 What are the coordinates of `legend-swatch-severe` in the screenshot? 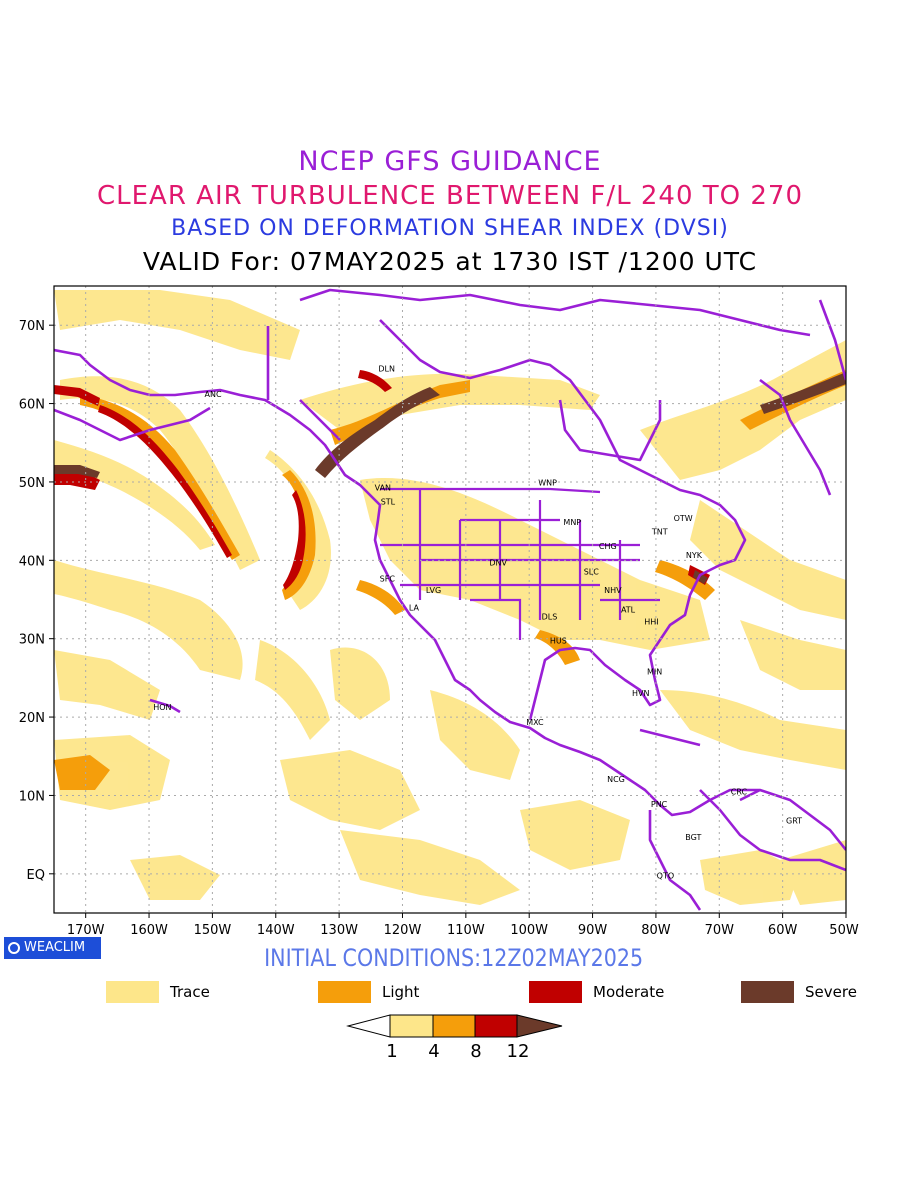 It's located at (767, 992).